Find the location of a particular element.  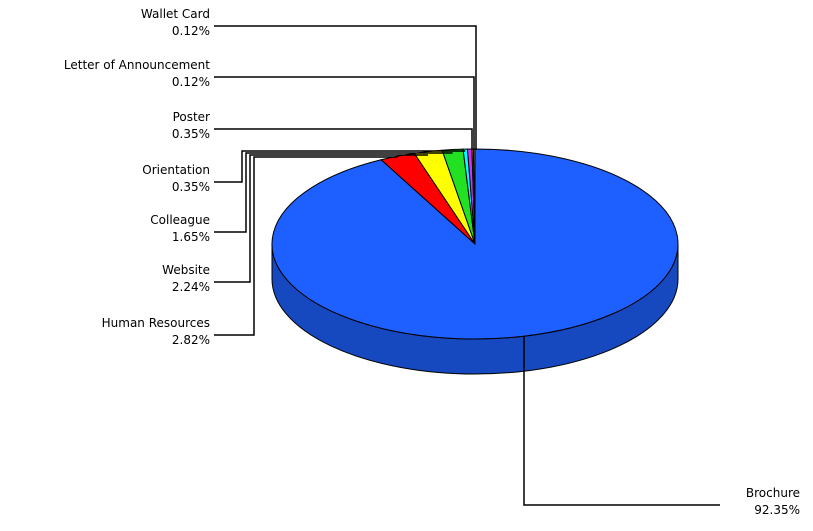

leader-line-human-resources is located at coordinates (306, 246).